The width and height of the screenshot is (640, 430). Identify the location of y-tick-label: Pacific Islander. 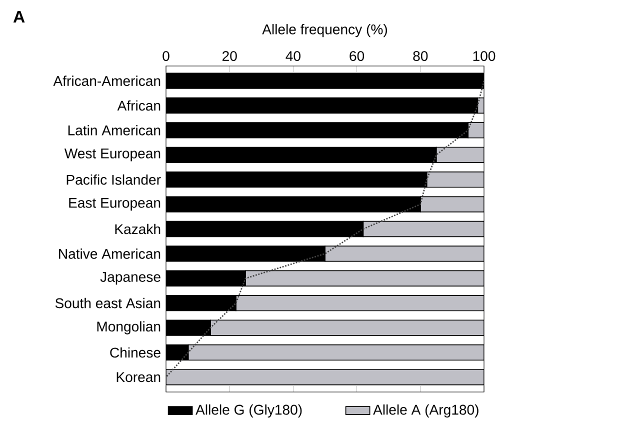
(113, 179).